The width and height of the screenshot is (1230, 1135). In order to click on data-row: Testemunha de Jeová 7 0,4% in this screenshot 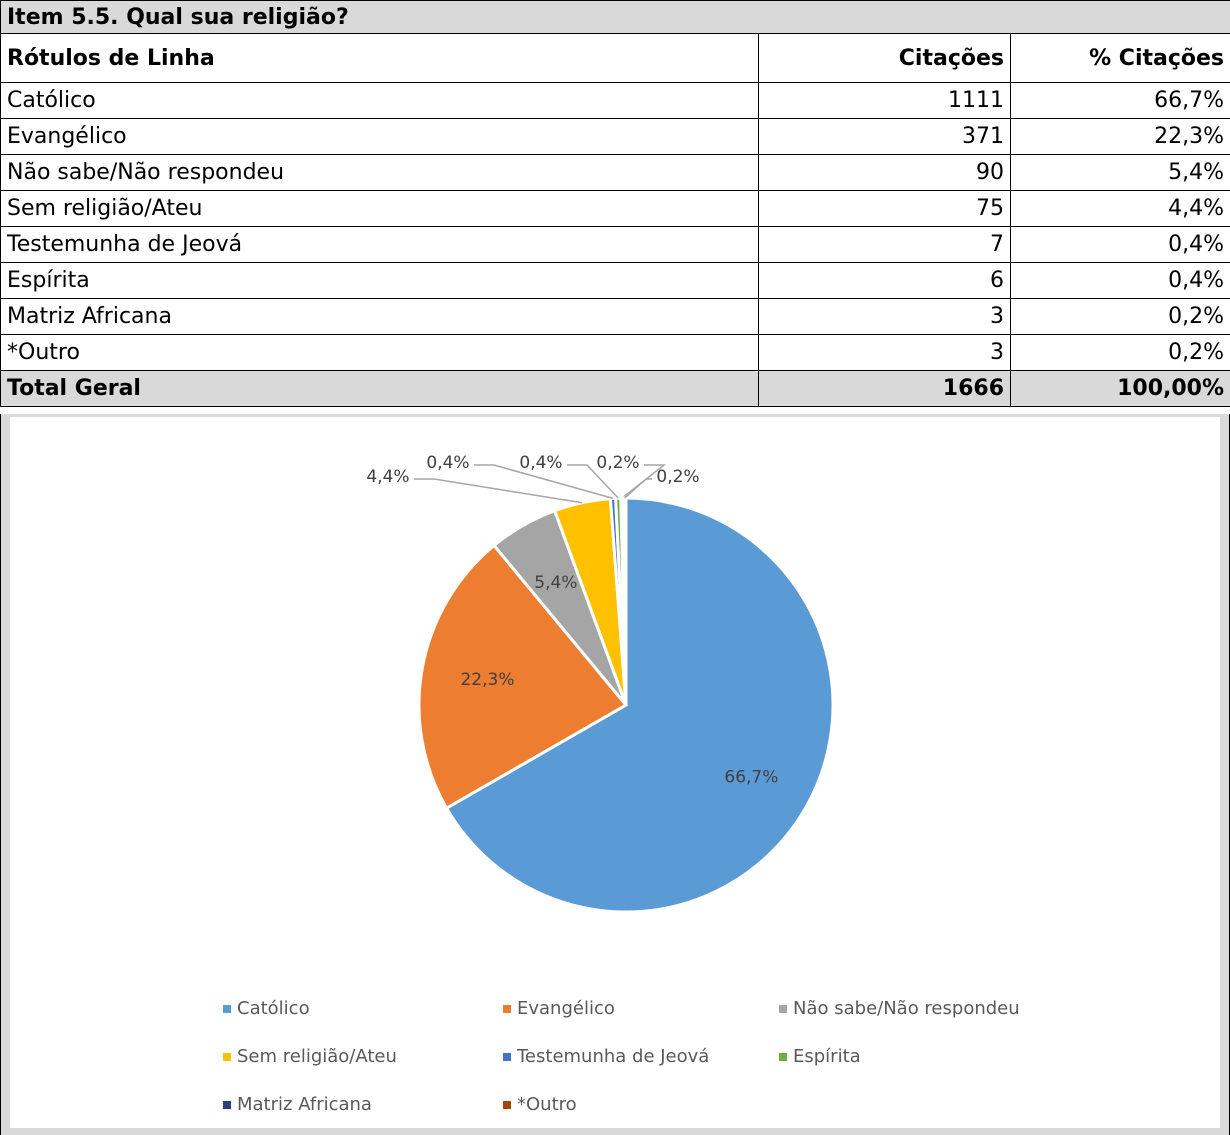, I will do `click(615, 244)`.